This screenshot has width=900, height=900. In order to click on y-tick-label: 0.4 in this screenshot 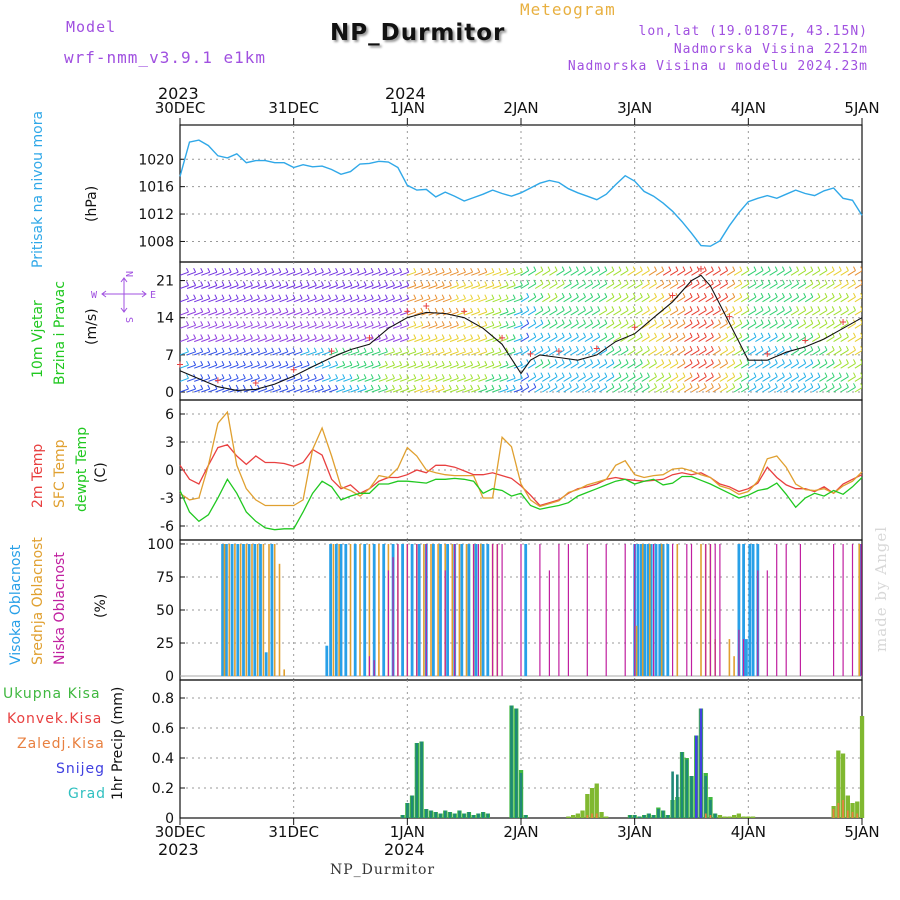, I will do `click(163, 759)`.